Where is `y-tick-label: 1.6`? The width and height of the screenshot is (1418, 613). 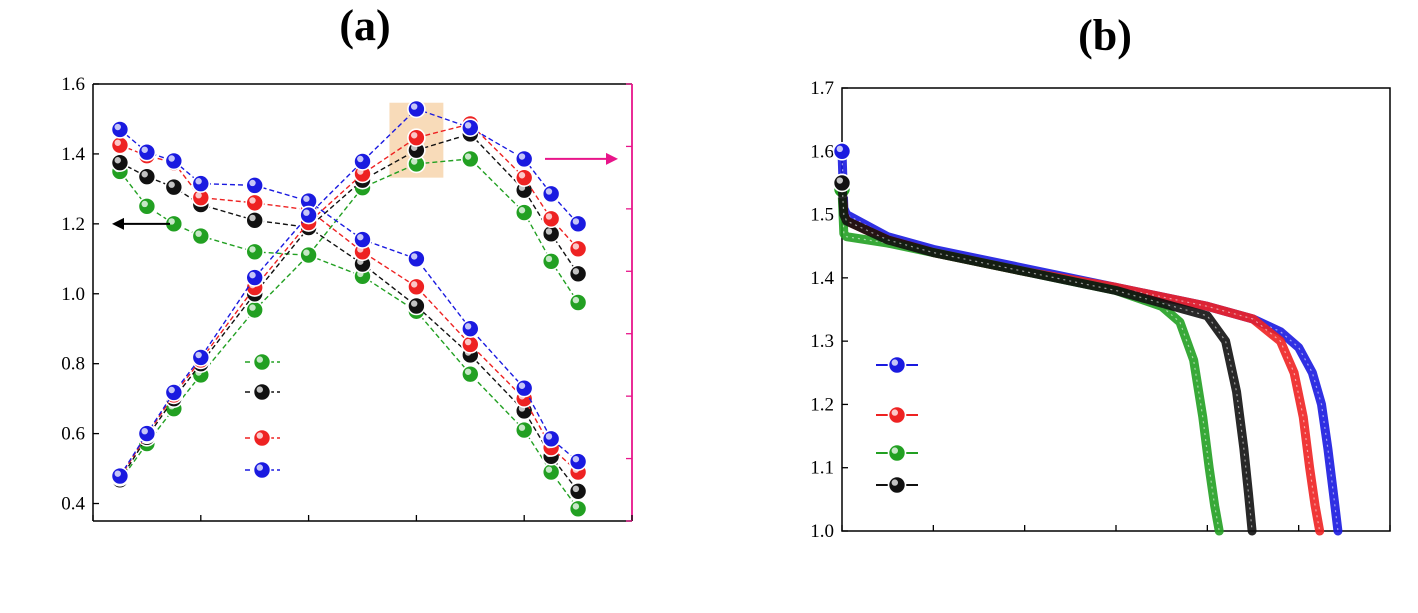
y-tick-label: 1.6 is located at coordinates (73, 84).